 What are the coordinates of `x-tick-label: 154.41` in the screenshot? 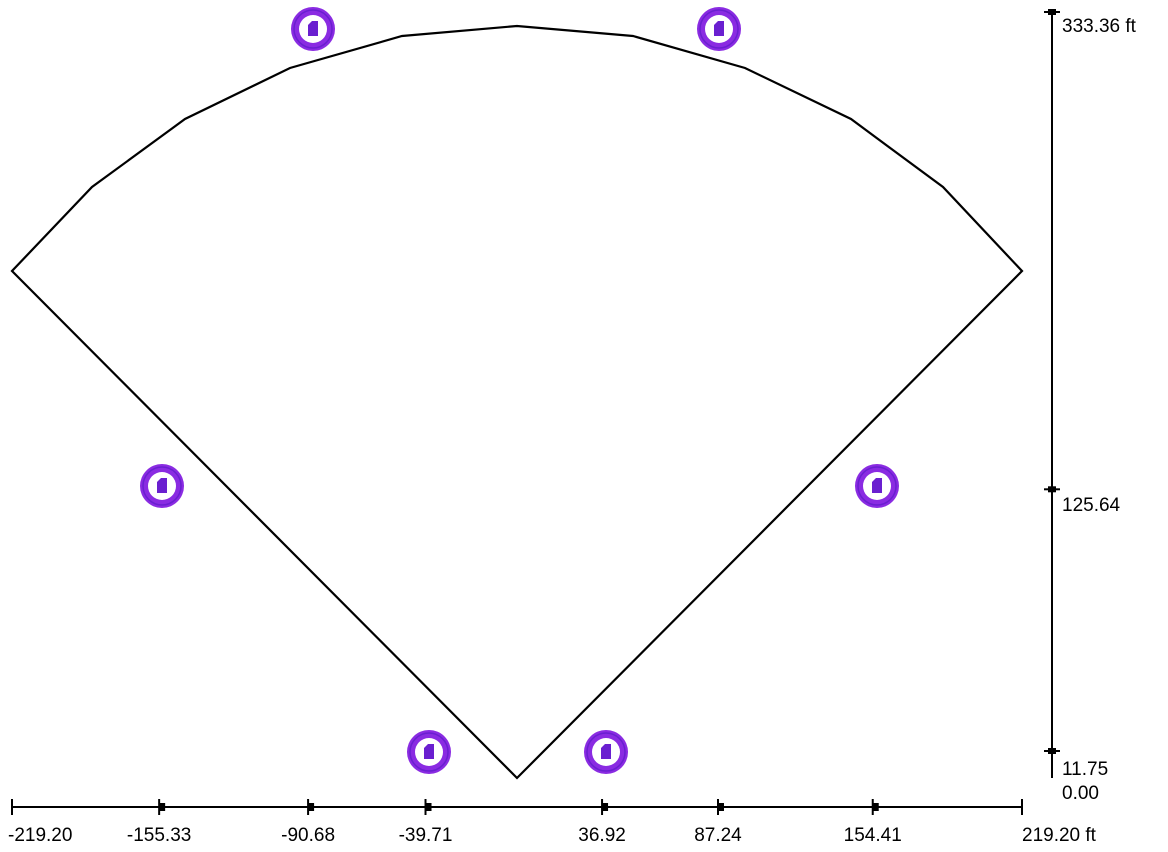 It's located at (873, 835).